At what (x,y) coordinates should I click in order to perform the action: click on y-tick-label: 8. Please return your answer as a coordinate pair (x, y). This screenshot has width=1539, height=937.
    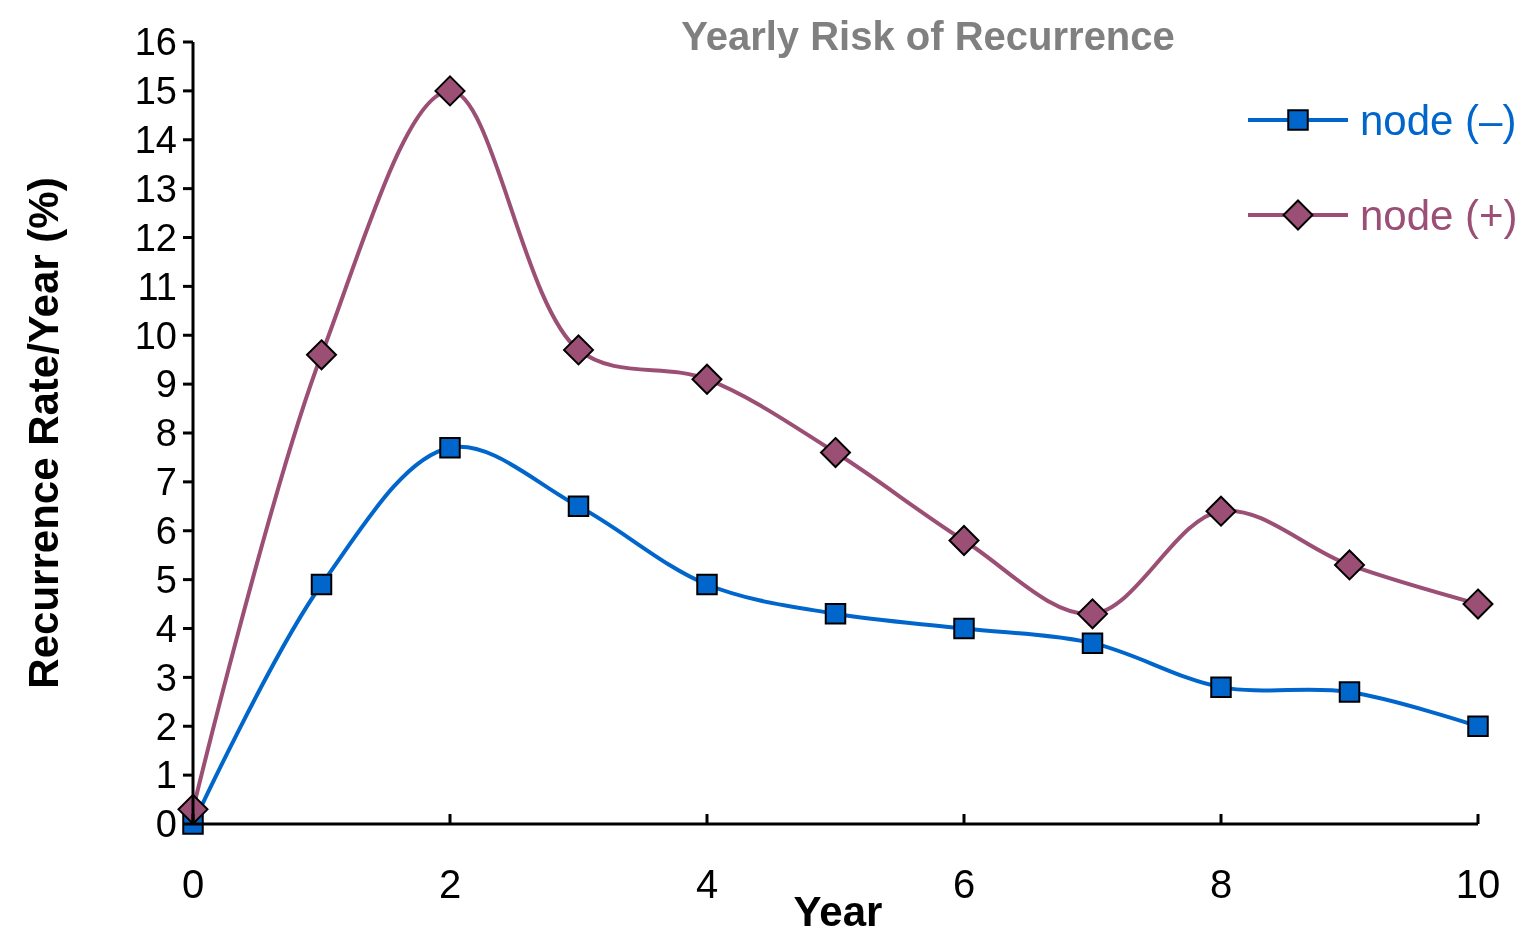
    Looking at the image, I should click on (166, 433).